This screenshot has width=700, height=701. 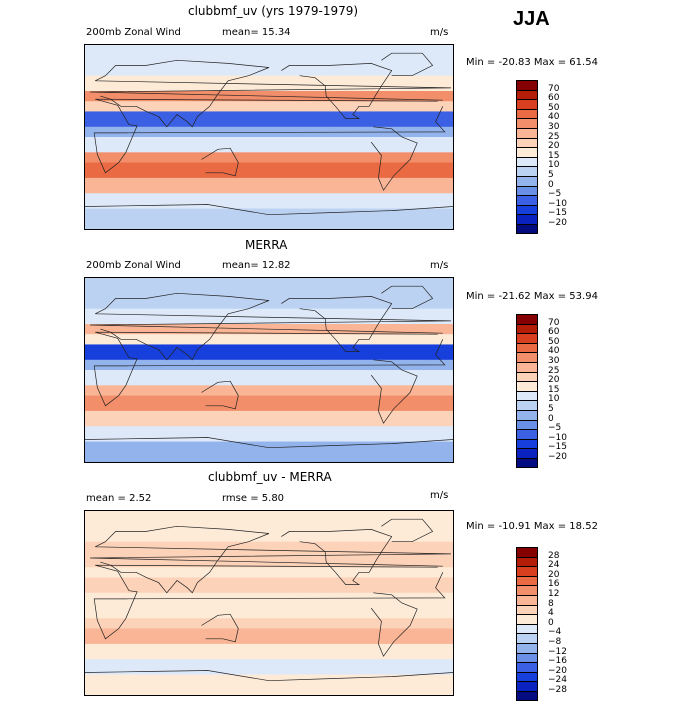 What do you see at coordinates (554, 88) in the screenshot?
I see `panel-1-colorbar-tick-label: 70` at bounding box center [554, 88].